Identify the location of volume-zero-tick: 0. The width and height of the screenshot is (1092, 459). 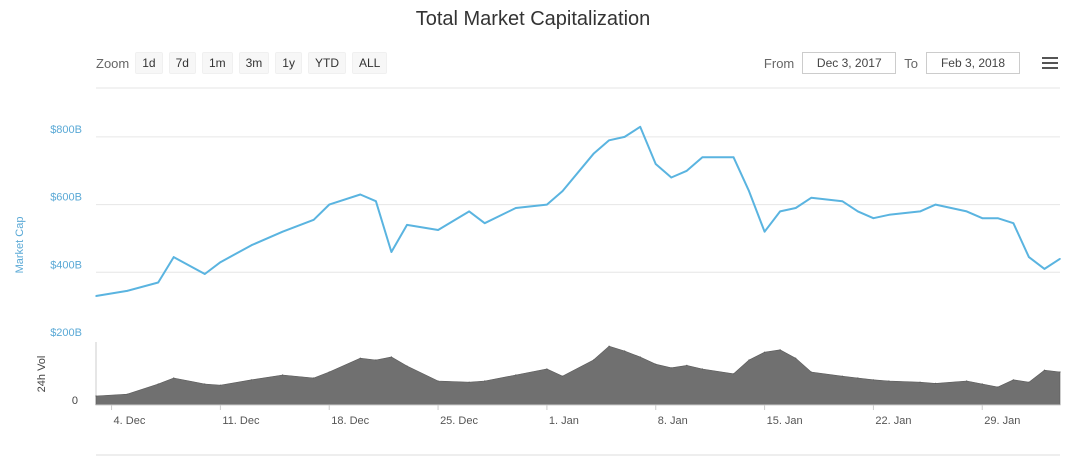
(75, 401).